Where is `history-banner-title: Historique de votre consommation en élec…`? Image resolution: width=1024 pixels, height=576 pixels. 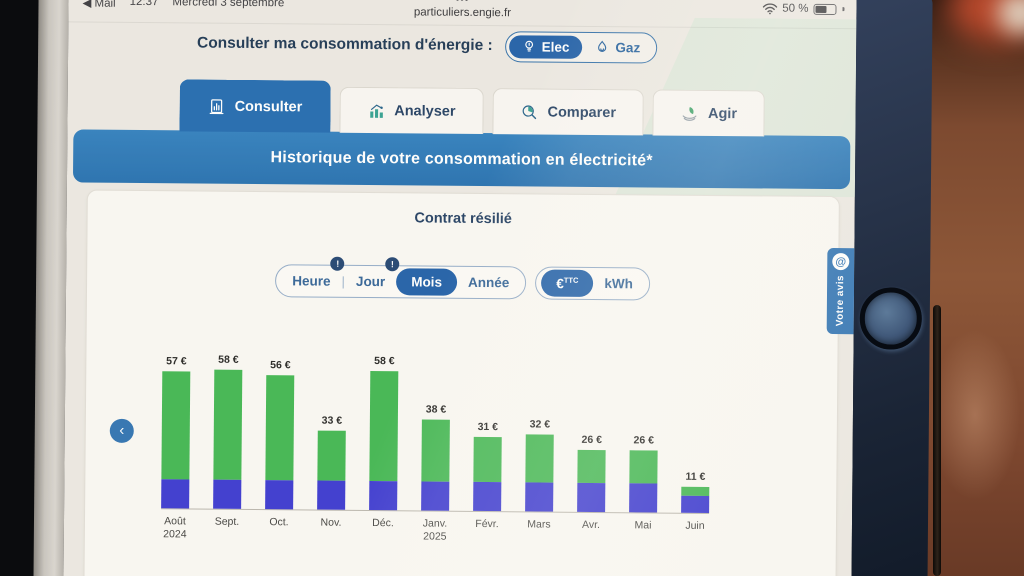 history-banner-title: Historique de votre consommation en élec… is located at coordinates (461, 158).